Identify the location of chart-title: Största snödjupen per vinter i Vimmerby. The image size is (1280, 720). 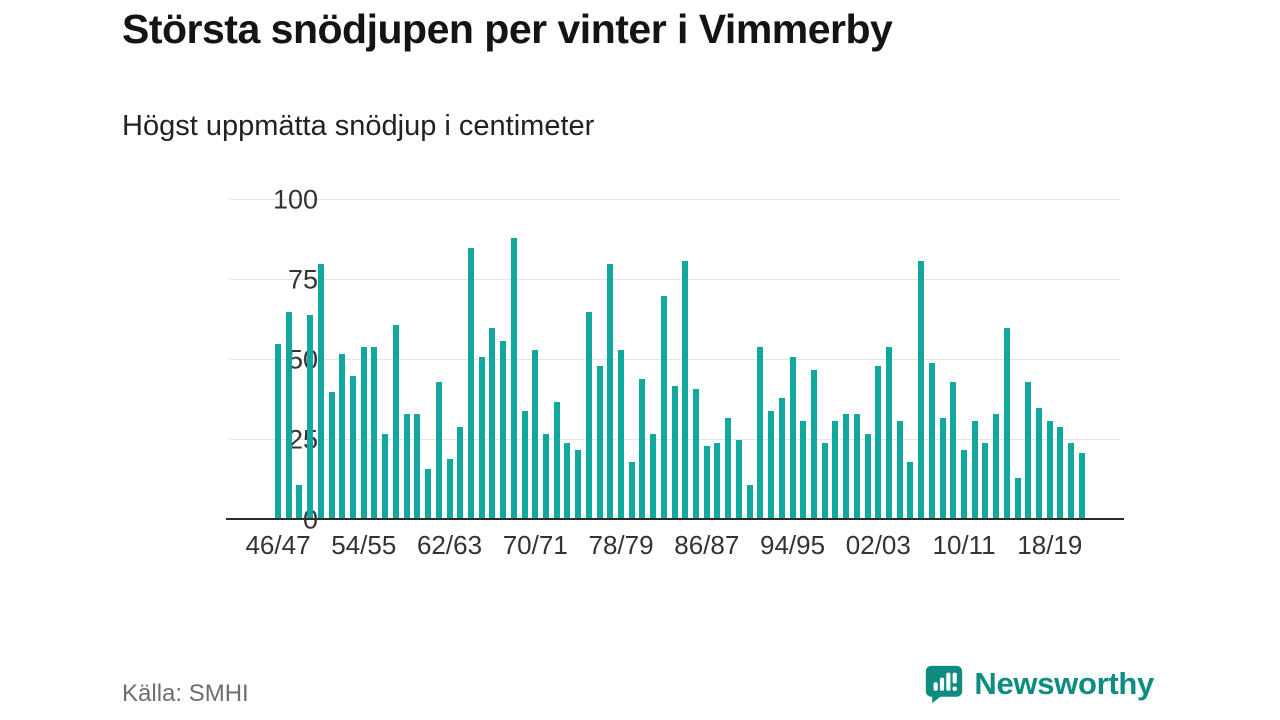
(507, 29).